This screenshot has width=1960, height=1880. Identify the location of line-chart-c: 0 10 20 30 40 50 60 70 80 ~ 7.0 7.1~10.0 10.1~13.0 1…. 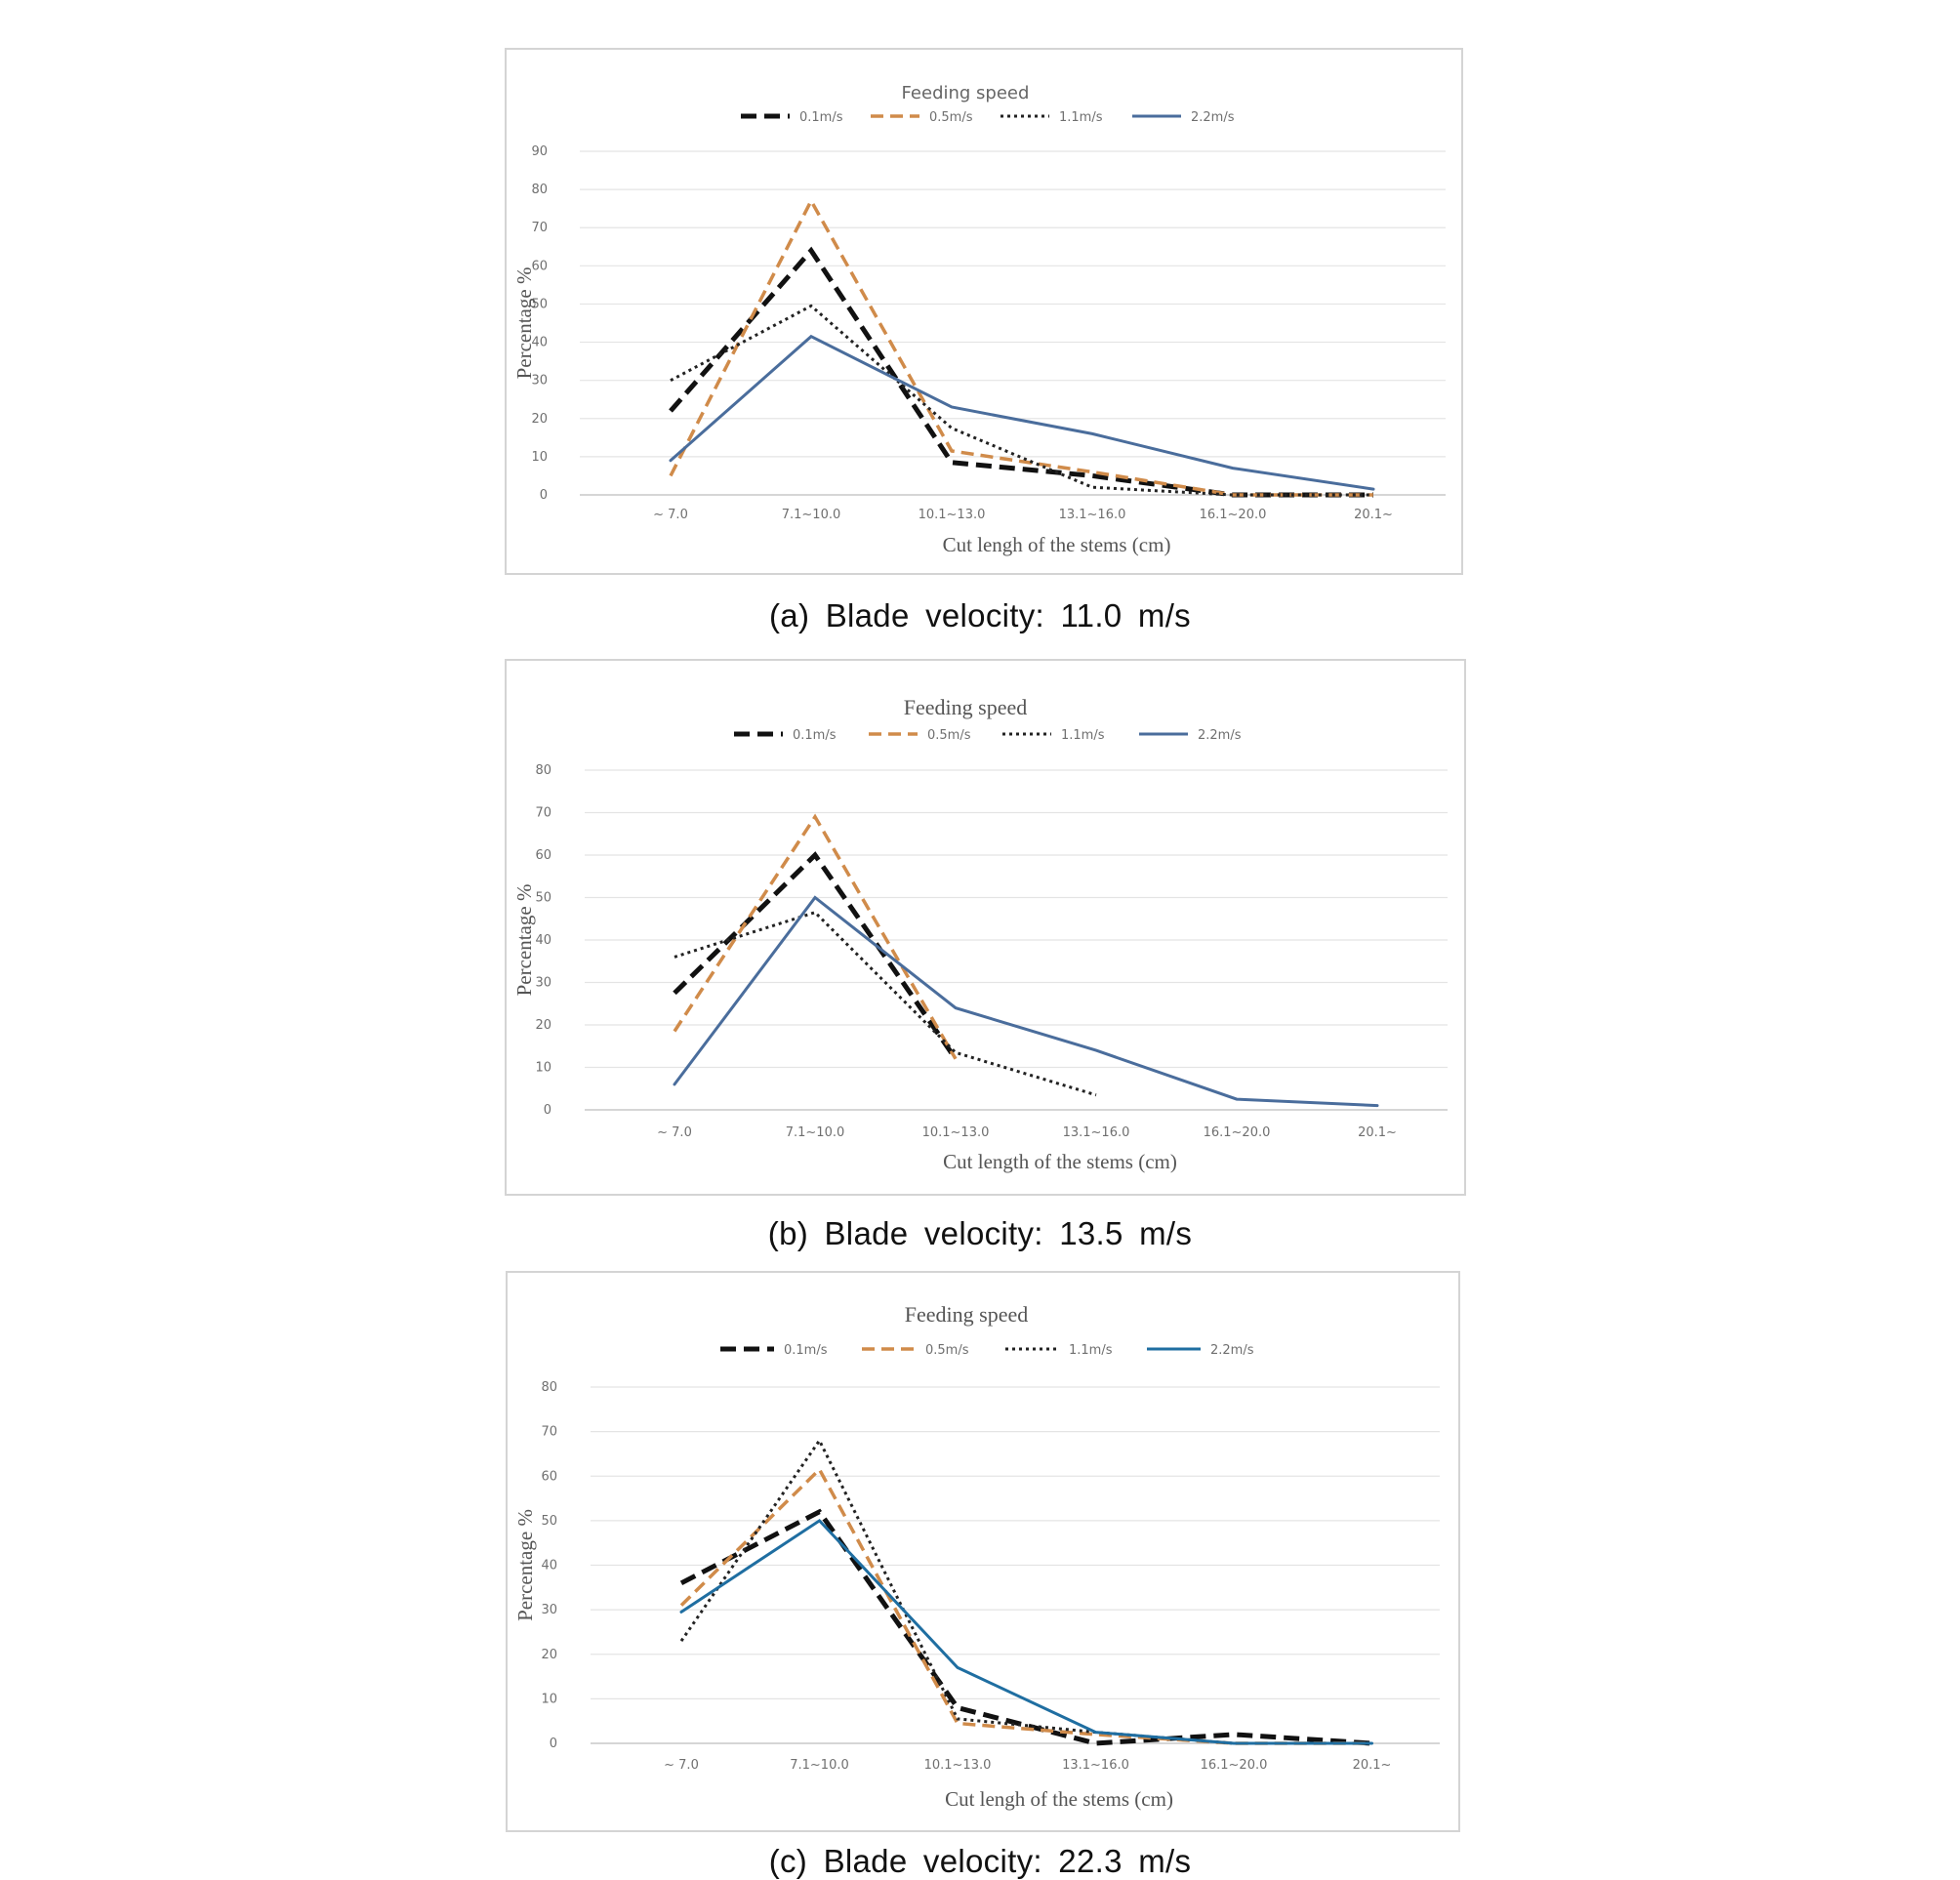
(977, 1556).